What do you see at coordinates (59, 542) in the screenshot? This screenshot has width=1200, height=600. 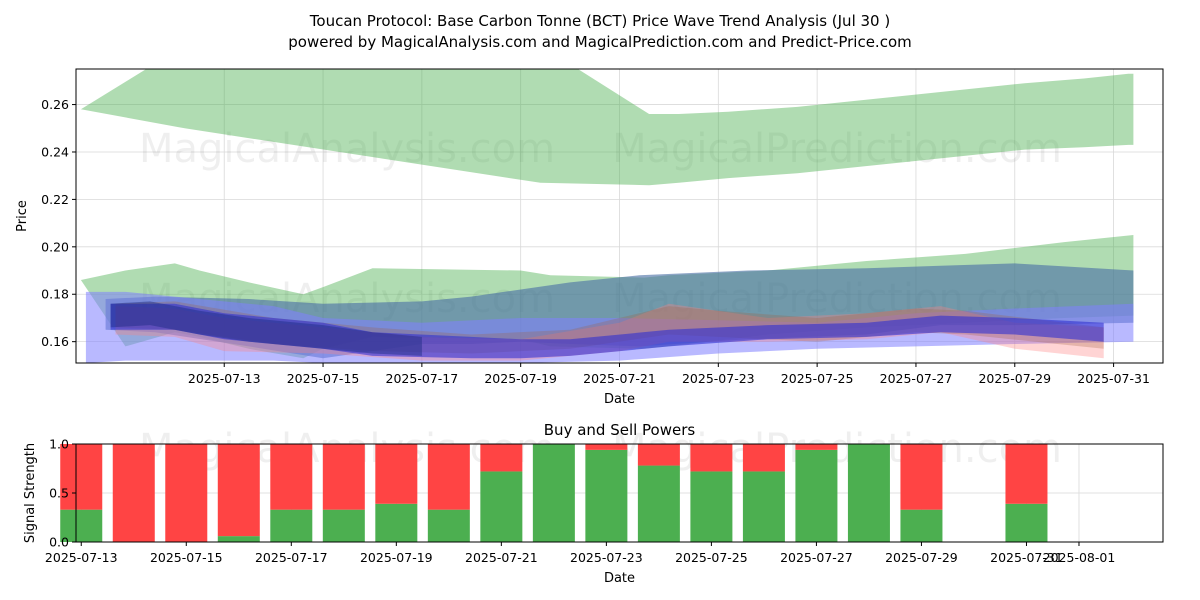 I see `y-tick-label: 0.0` at bounding box center [59, 542].